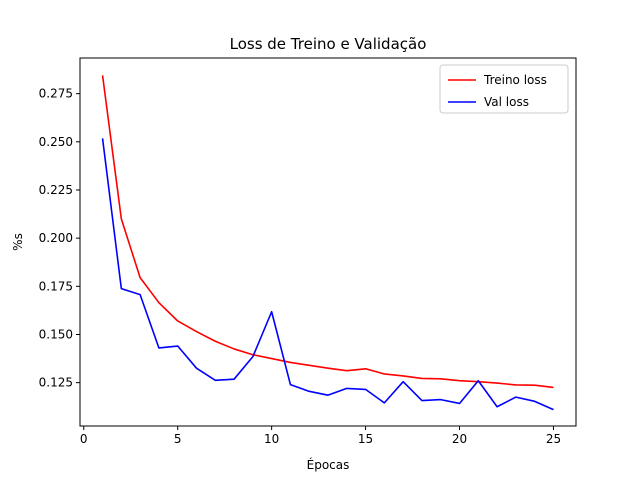 The height and width of the screenshot is (480, 640). Describe the element at coordinates (553, 439) in the screenshot. I see `x-tick-label: 25` at that location.